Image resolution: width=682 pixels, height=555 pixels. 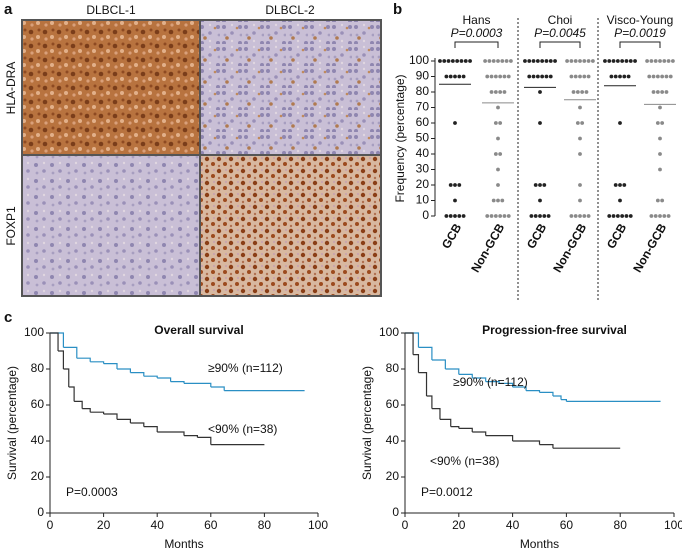 What do you see at coordinates (393, 368) in the screenshot?
I see `y-tick-label: 80` at bounding box center [393, 368].